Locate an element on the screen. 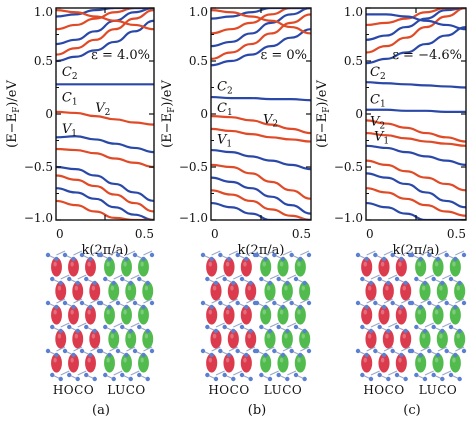 This screenshot has height=424, width=474. y-tick-label: 0 is located at coordinates (359, 114).